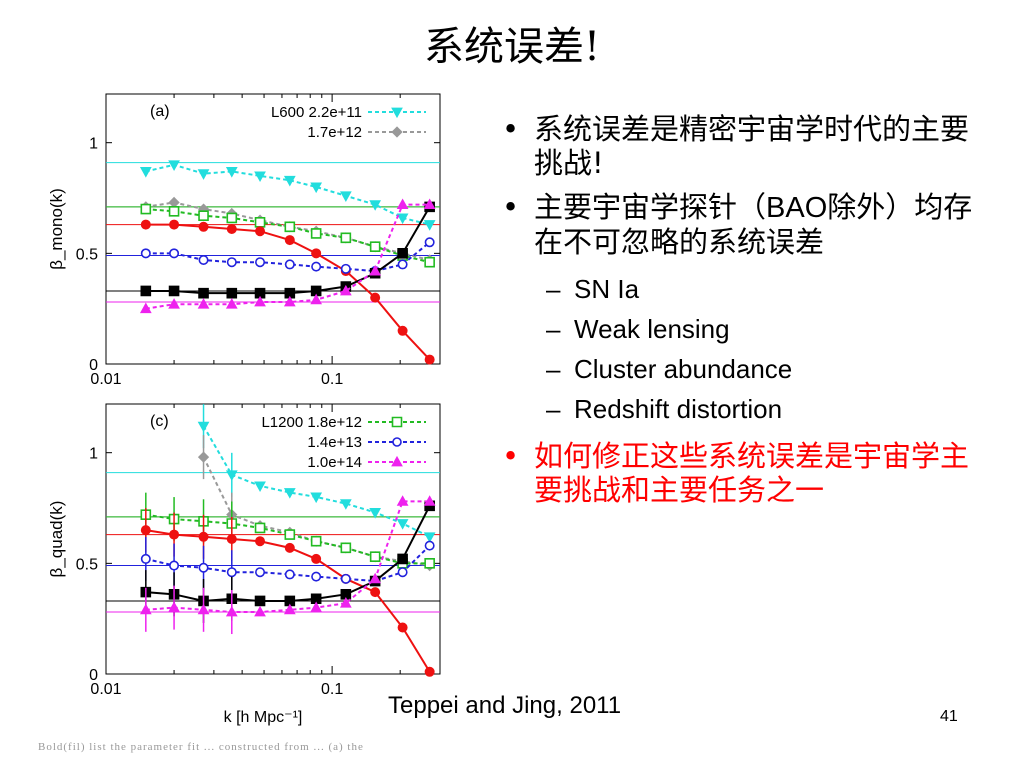 This screenshot has width=1024, height=768. Describe the element at coordinates (505, 705) in the screenshot. I see `citation: Teppei and Jing, 2011` at that location.